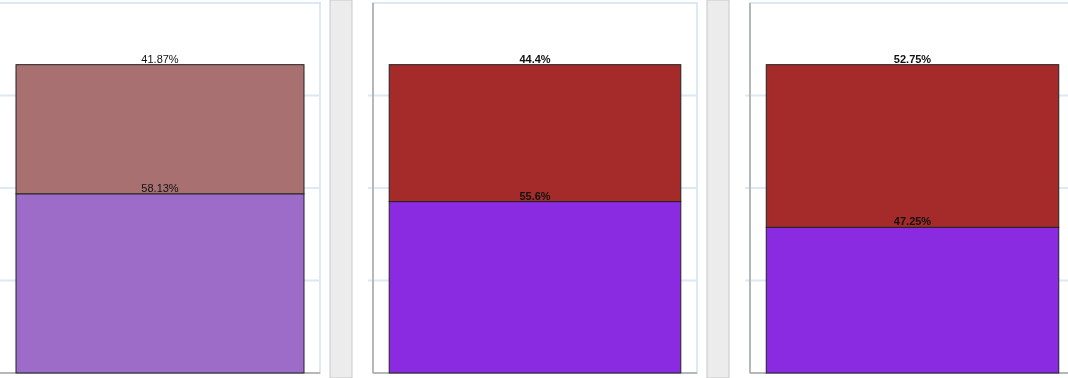 The height and width of the screenshot is (378, 1068). Describe the element at coordinates (160, 187) in the screenshot. I see `data-label: 58.13%` at that location.